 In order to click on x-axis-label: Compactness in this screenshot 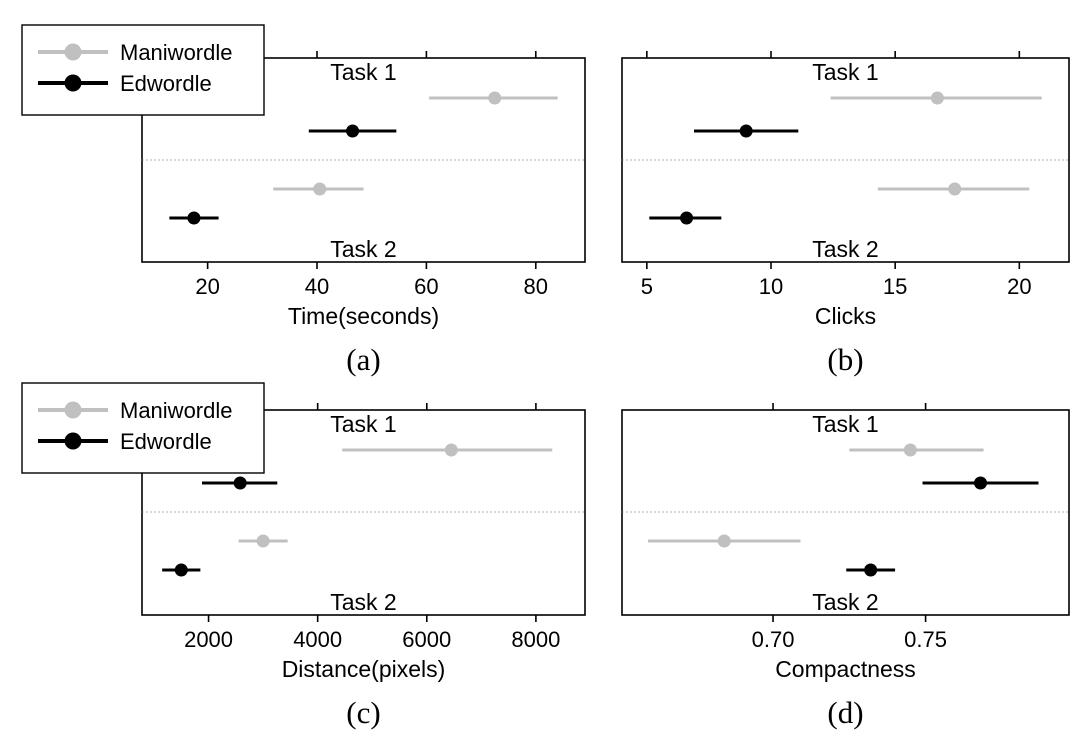, I will do `click(845, 669)`.